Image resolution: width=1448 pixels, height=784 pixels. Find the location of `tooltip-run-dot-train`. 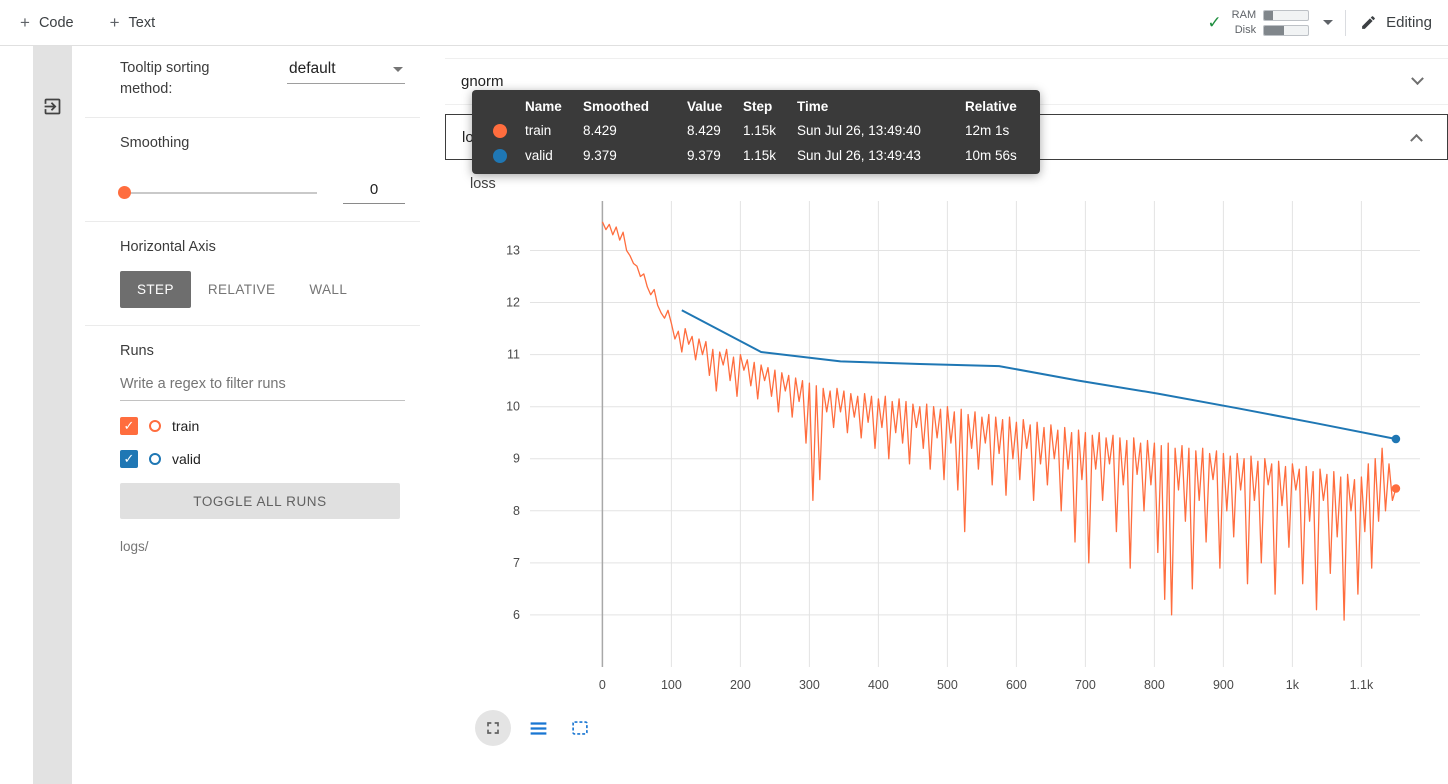

tooltip-run-dot-train is located at coordinates (500, 131).